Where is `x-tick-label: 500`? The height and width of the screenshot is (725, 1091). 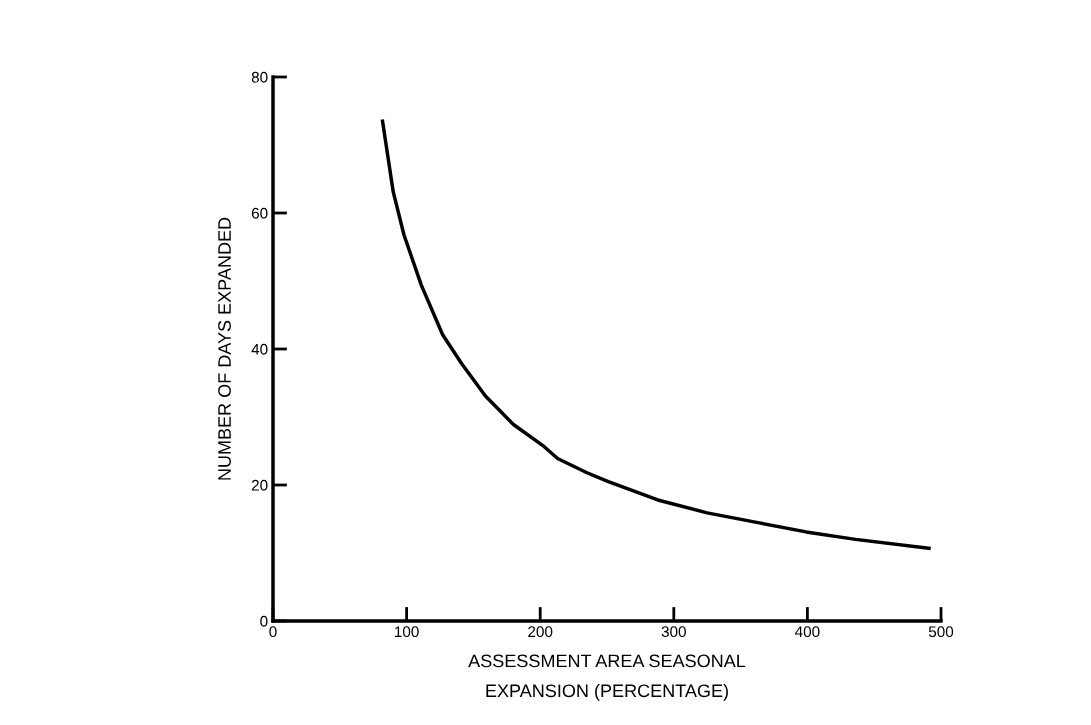
x-tick-label: 500 is located at coordinates (941, 632).